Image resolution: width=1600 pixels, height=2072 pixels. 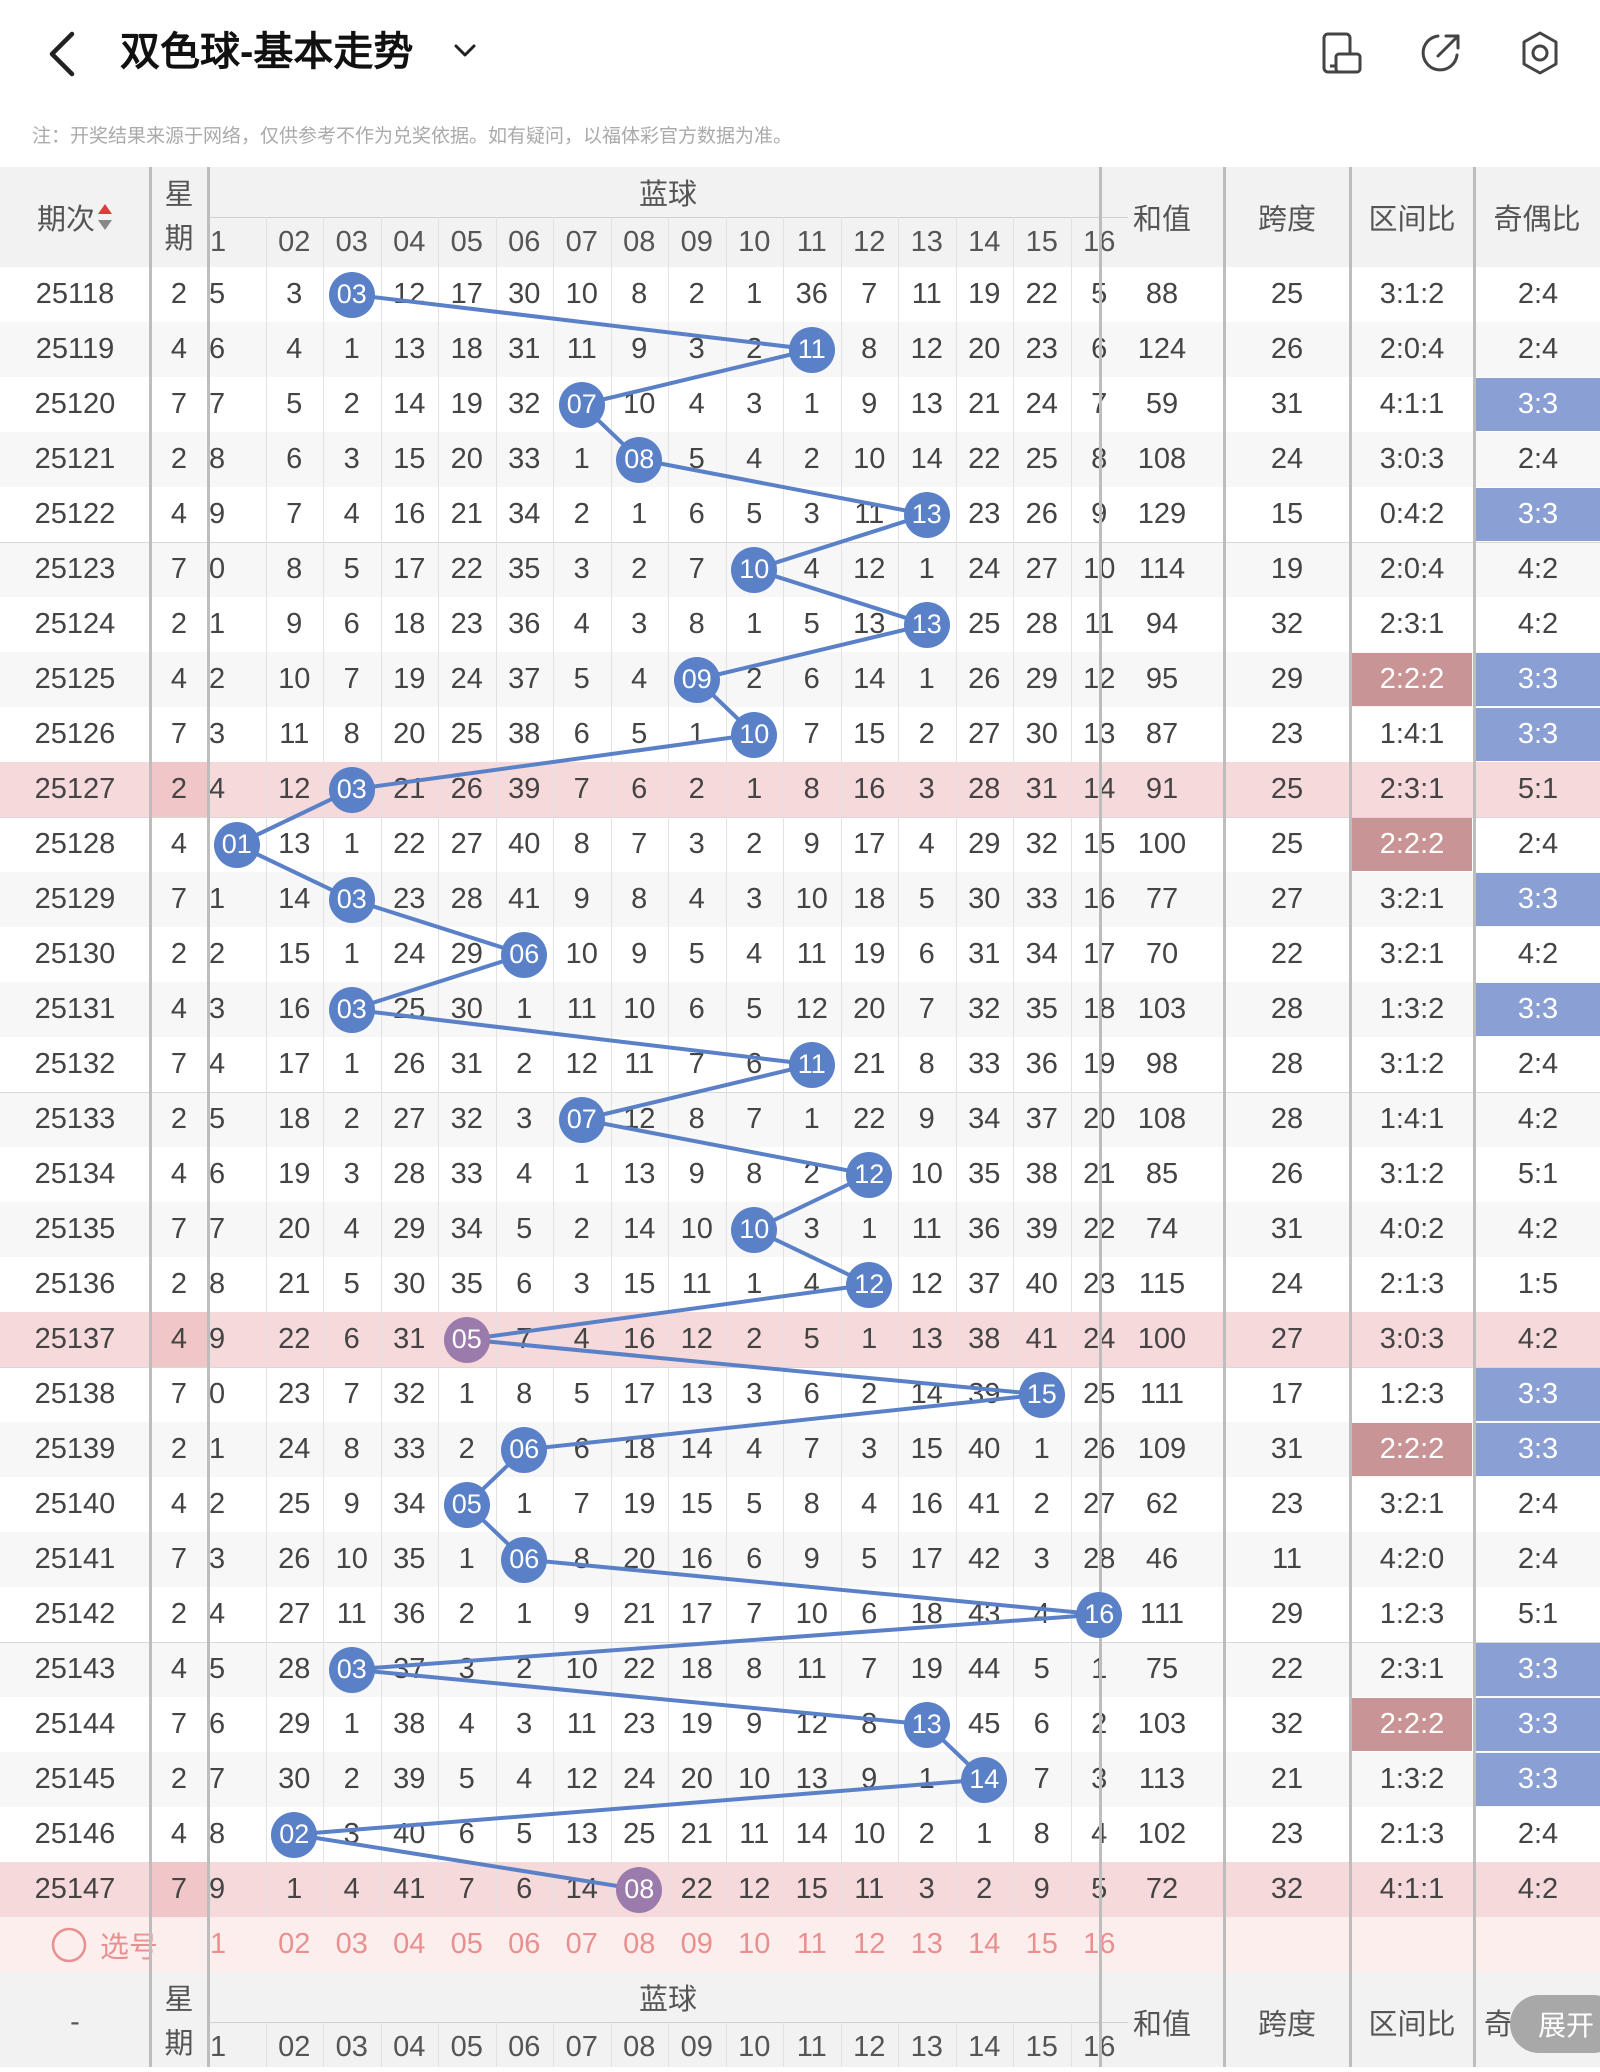 I want to click on phone-rotate-icon, so click(x=1342, y=53).